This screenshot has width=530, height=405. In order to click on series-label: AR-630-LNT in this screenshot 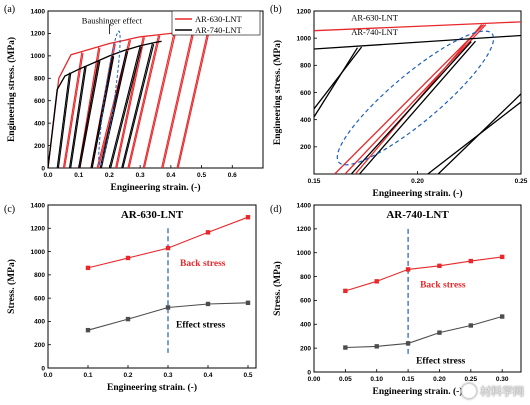, I will do `click(375, 18)`.